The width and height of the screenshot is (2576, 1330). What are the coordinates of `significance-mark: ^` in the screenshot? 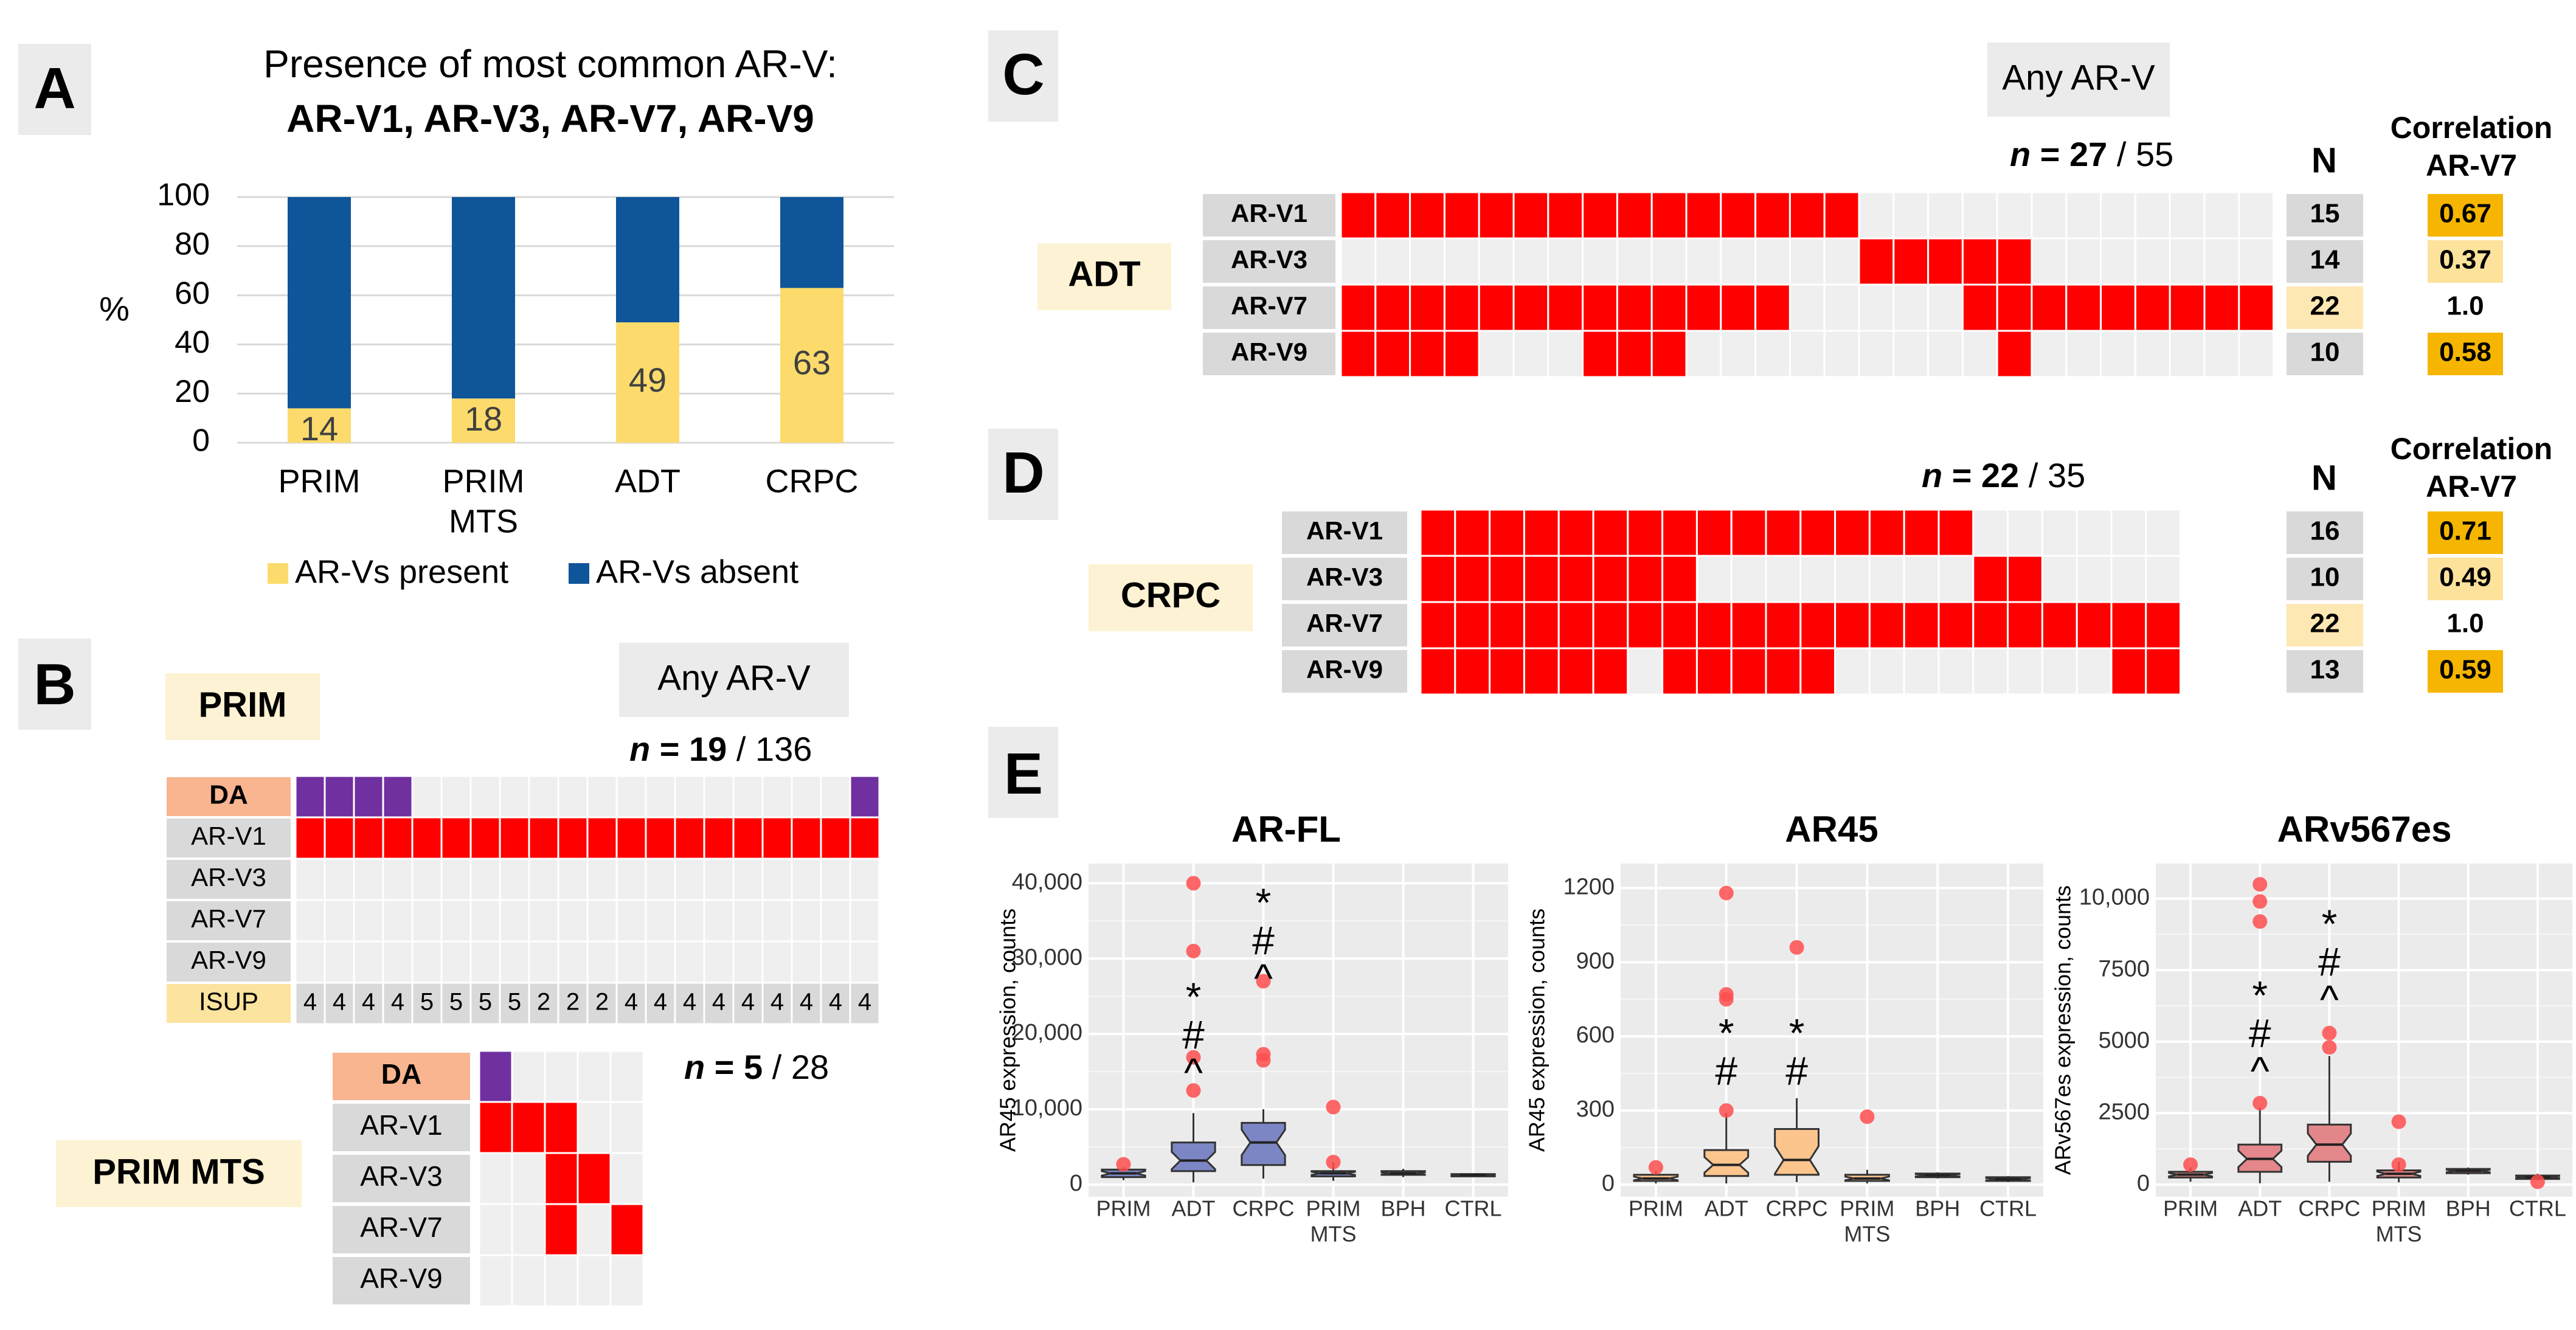 It's located at (2260, 1070).